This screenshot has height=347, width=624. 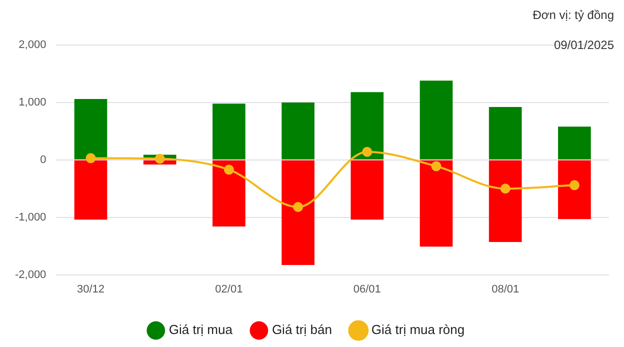 What do you see at coordinates (32, 102) in the screenshot?
I see `y-tick-label: 1,000` at bounding box center [32, 102].